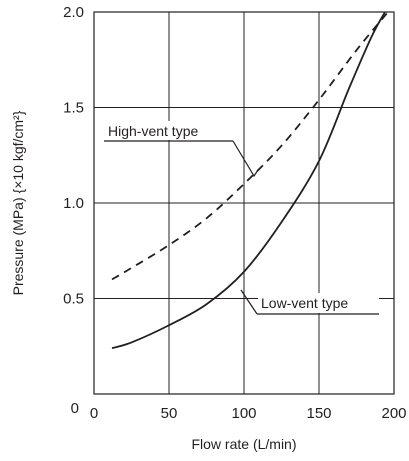 Image resolution: width=409 pixels, height=461 pixels. Describe the element at coordinates (153, 131) in the screenshot. I see `high-vent-label: High-vent type` at that location.